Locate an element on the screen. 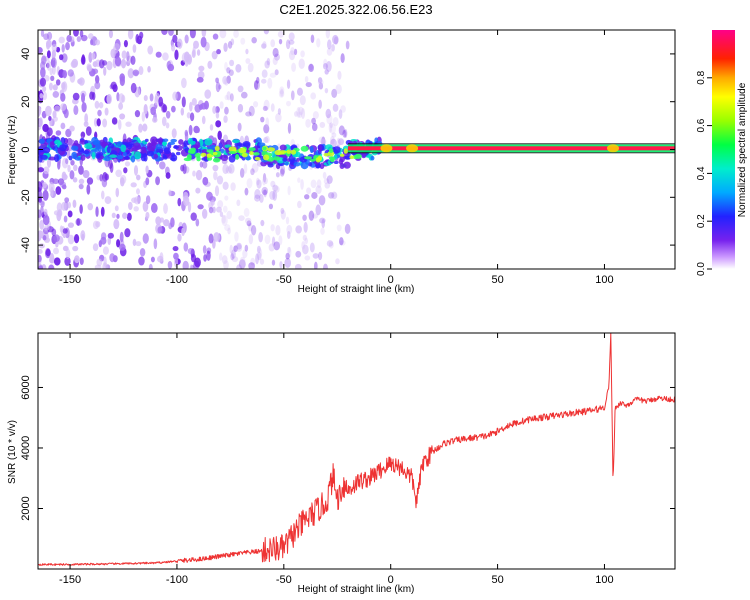 Image resolution: width=750 pixels, height=600 pixels. spectrogram-y-label: Frequency (Hz) is located at coordinates (12, 150).